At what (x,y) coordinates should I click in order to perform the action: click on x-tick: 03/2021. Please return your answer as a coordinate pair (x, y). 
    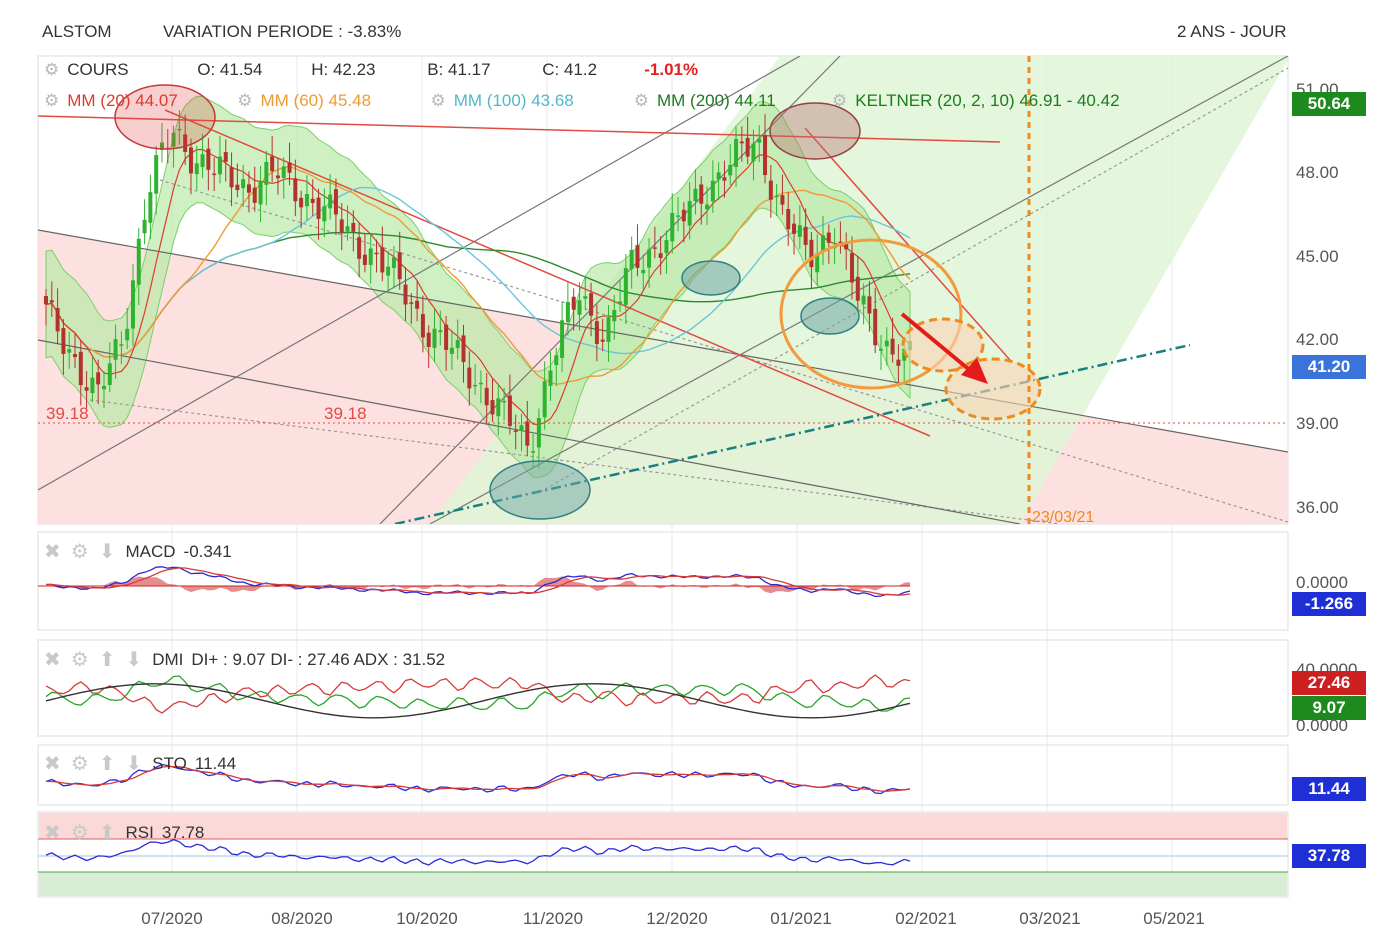
    Looking at the image, I should click on (1049, 918).